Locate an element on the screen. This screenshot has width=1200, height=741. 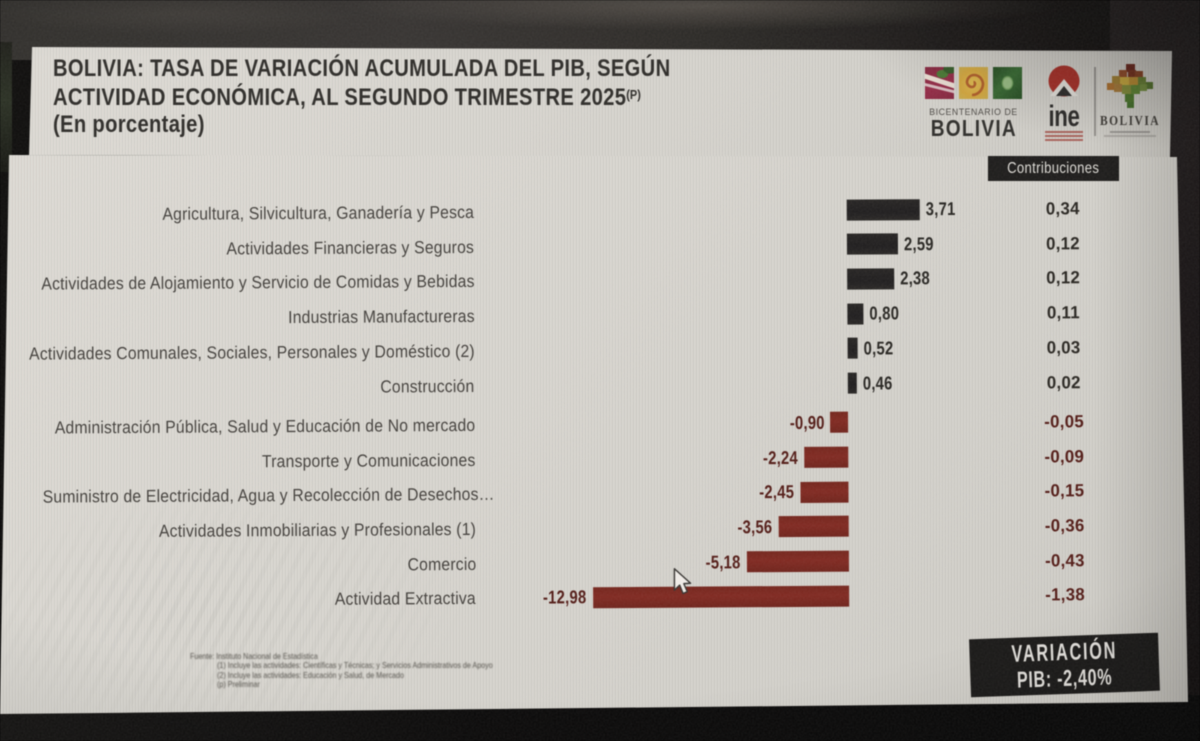
title-superscript: (P) is located at coordinates (633, 94).